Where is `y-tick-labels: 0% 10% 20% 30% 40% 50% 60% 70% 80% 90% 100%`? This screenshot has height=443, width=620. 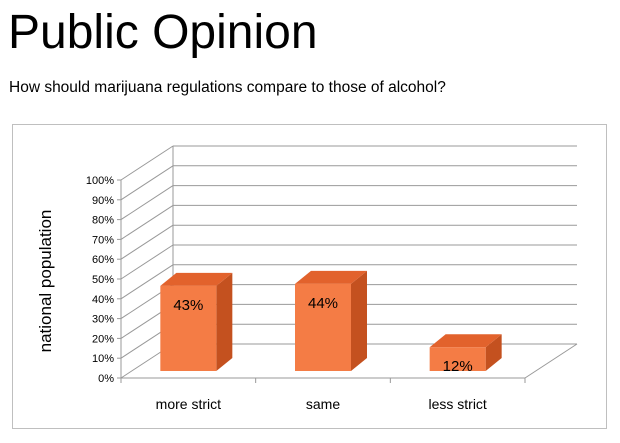 y-tick-labels: 0% 10% 20% 30% 40% 50% 60% 70% 80% 90% 100% is located at coordinates (100, 280).